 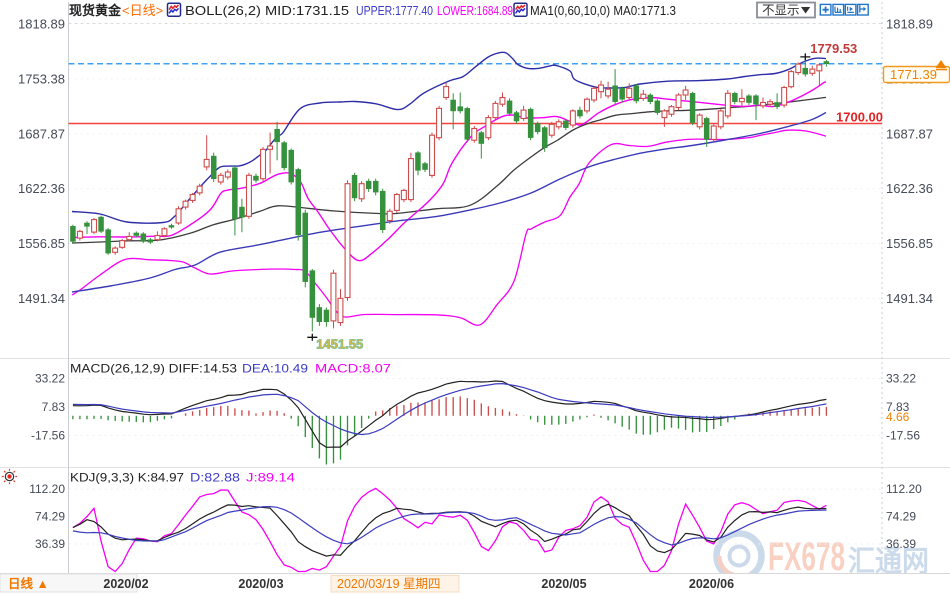 I want to click on svg-text: 日线 ▲, so click(x=28, y=583).